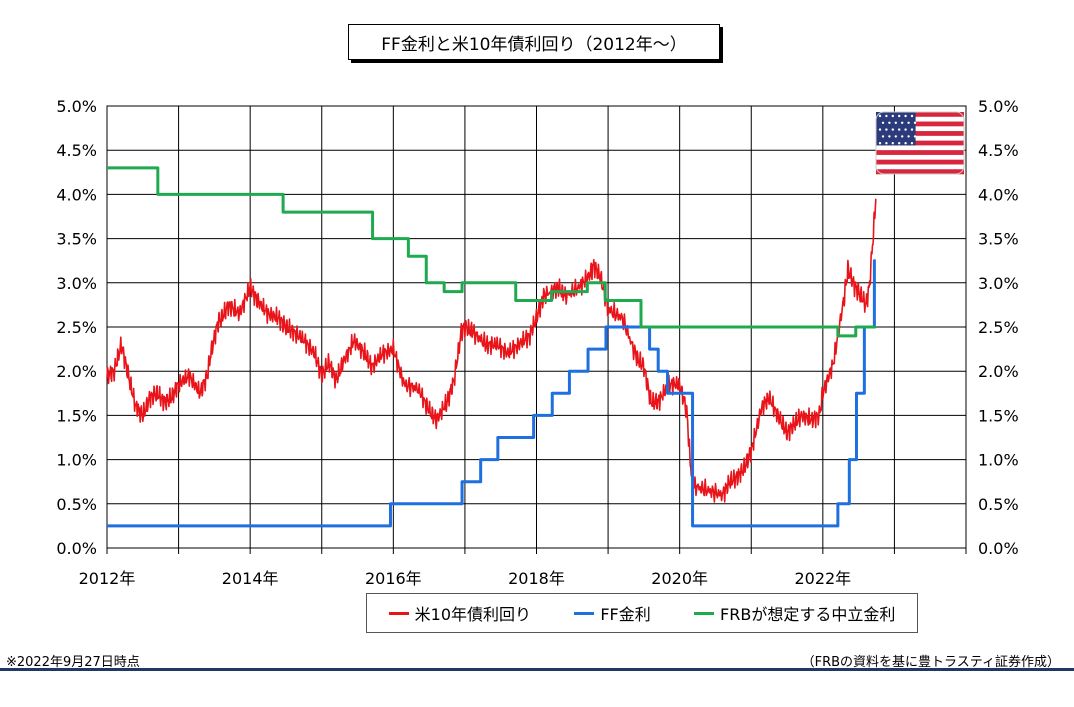 The image size is (1074, 707). Describe the element at coordinates (76, 371) in the screenshot. I see `y-tick-label-left: 2.0%` at that location.